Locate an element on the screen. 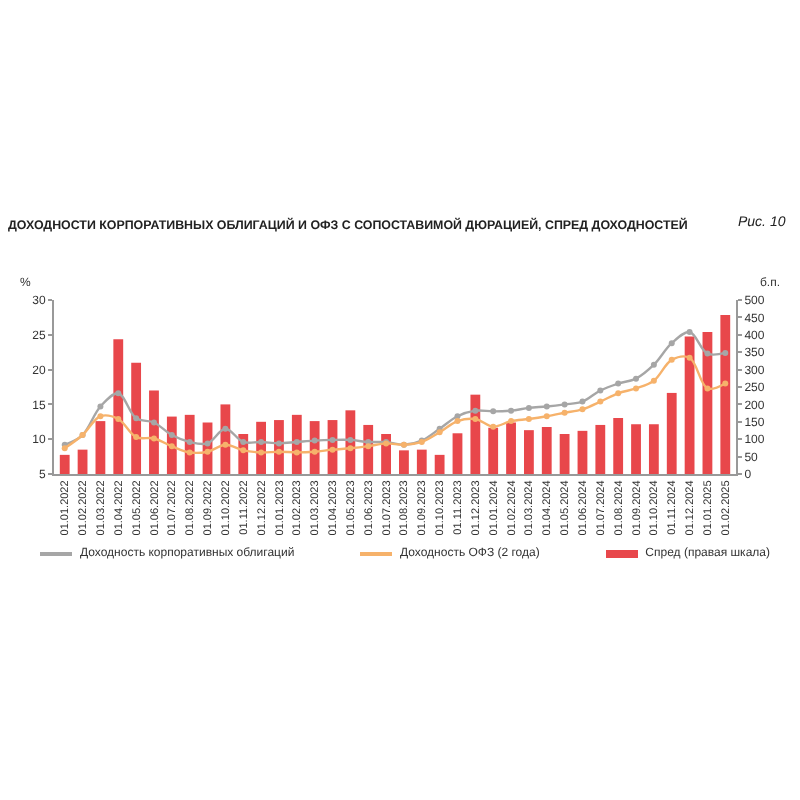 The width and height of the screenshot is (800, 800). line-series is located at coordinates (395, 405).